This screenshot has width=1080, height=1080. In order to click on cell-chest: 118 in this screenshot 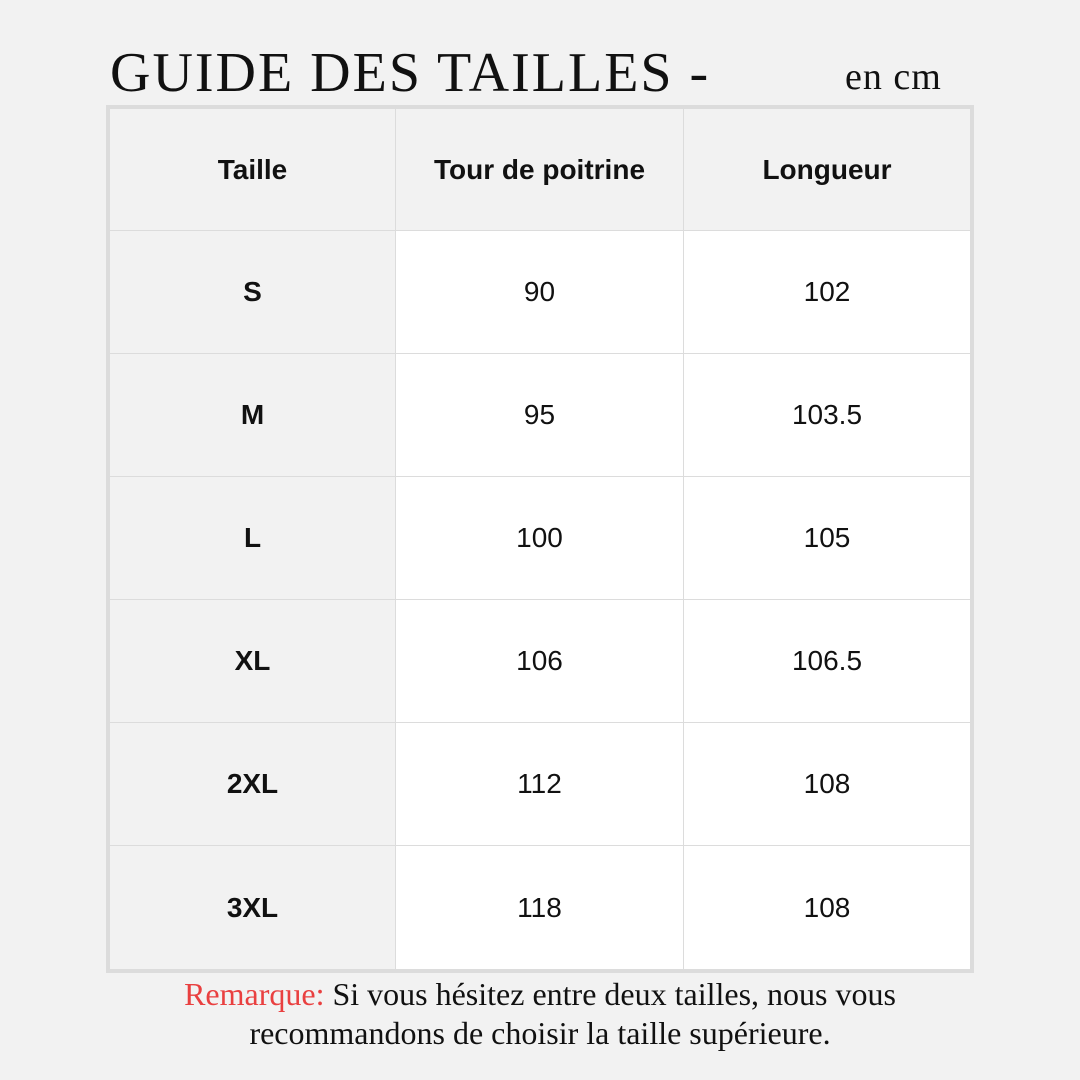, I will do `click(540, 907)`.